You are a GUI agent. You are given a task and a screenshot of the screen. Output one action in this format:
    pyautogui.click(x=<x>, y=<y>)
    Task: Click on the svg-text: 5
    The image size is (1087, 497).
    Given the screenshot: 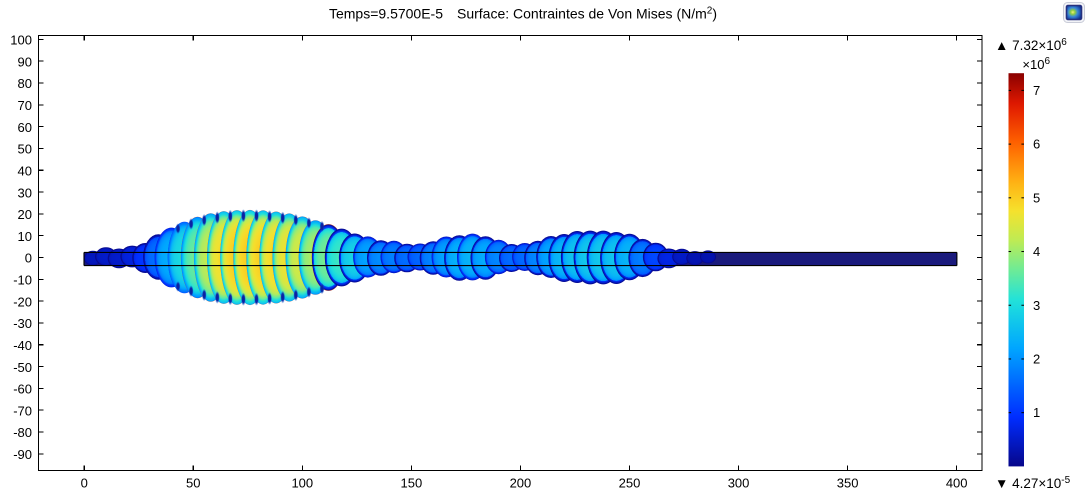 What is the action you would take?
    pyautogui.click(x=1036, y=197)
    